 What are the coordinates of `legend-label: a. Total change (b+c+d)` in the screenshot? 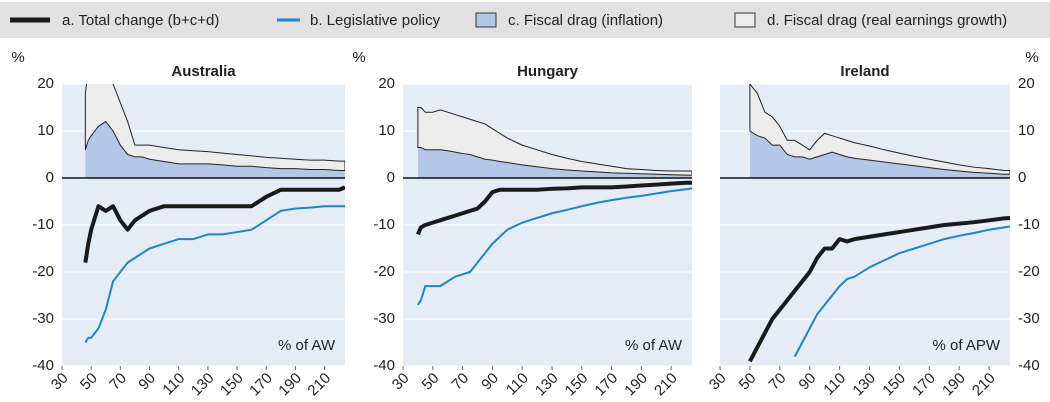 It's located at (140, 20).